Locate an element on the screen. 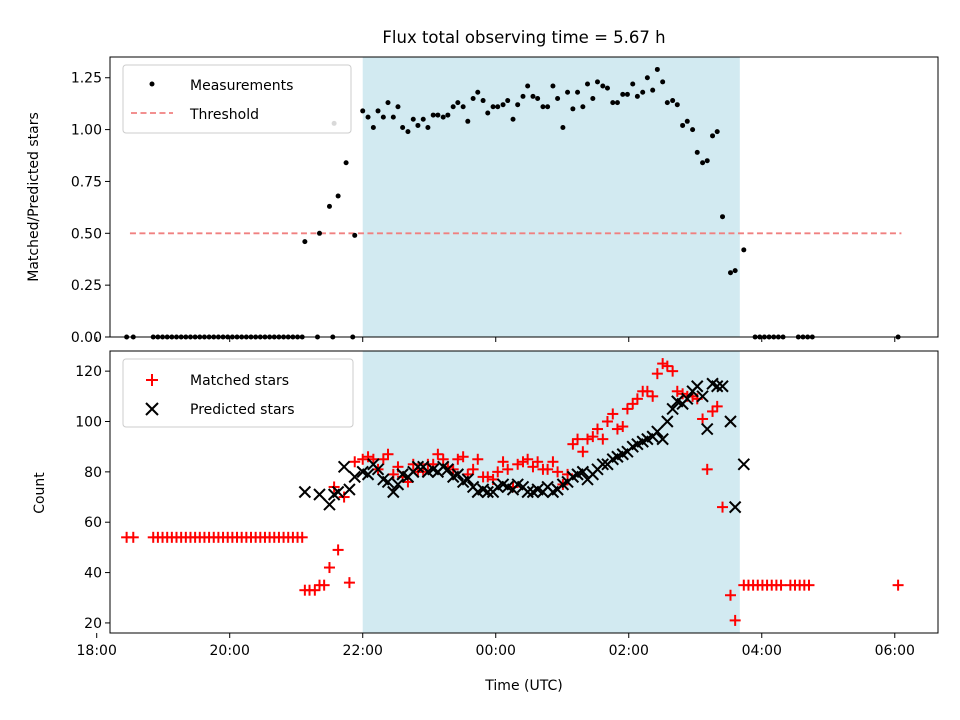 The width and height of the screenshot is (960, 720). legend-matched: Matched stars is located at coordinates (239, 381).